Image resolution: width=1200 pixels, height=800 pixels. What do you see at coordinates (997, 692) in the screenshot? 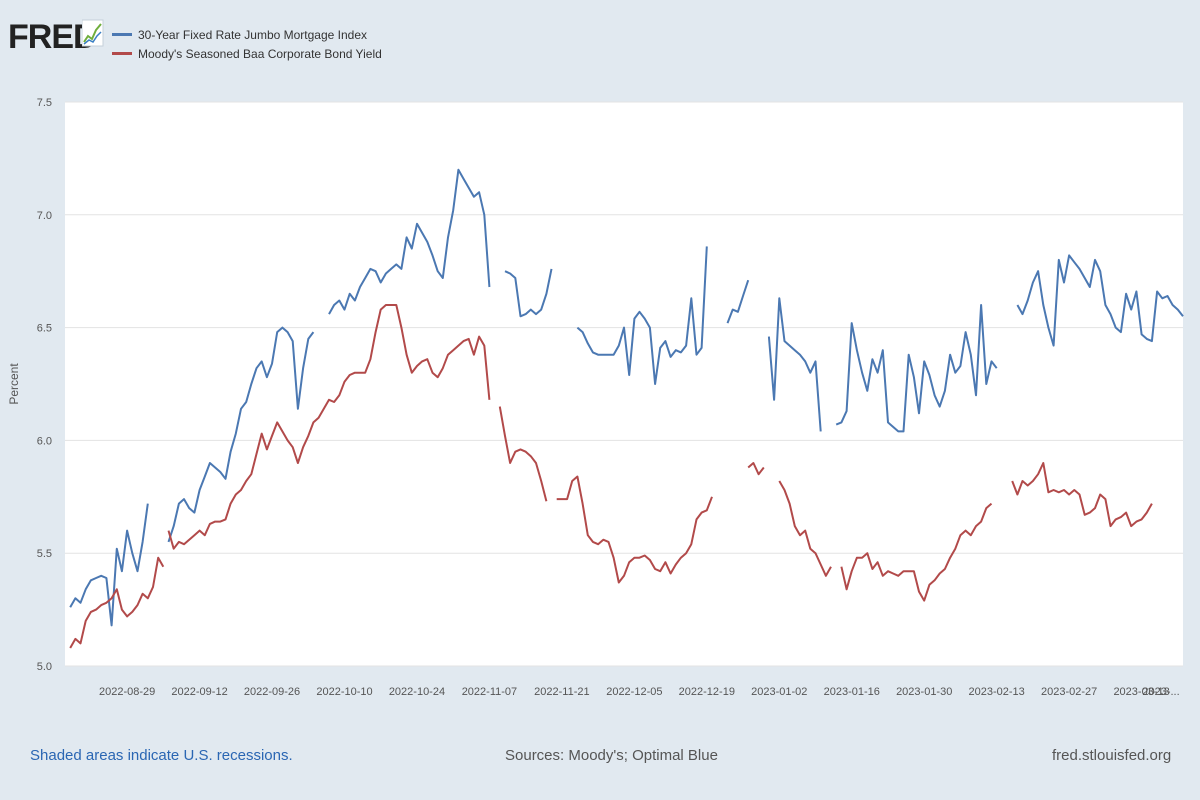
I see `x-tick-label: 2023-02-13` at bounding box center [997, 692].